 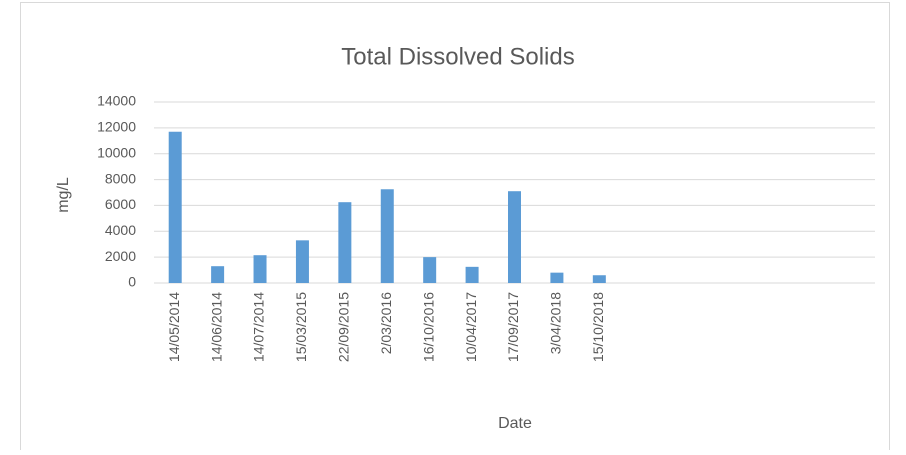 I want to click on y-tick-label: 12000, so click(x=116, y=127).